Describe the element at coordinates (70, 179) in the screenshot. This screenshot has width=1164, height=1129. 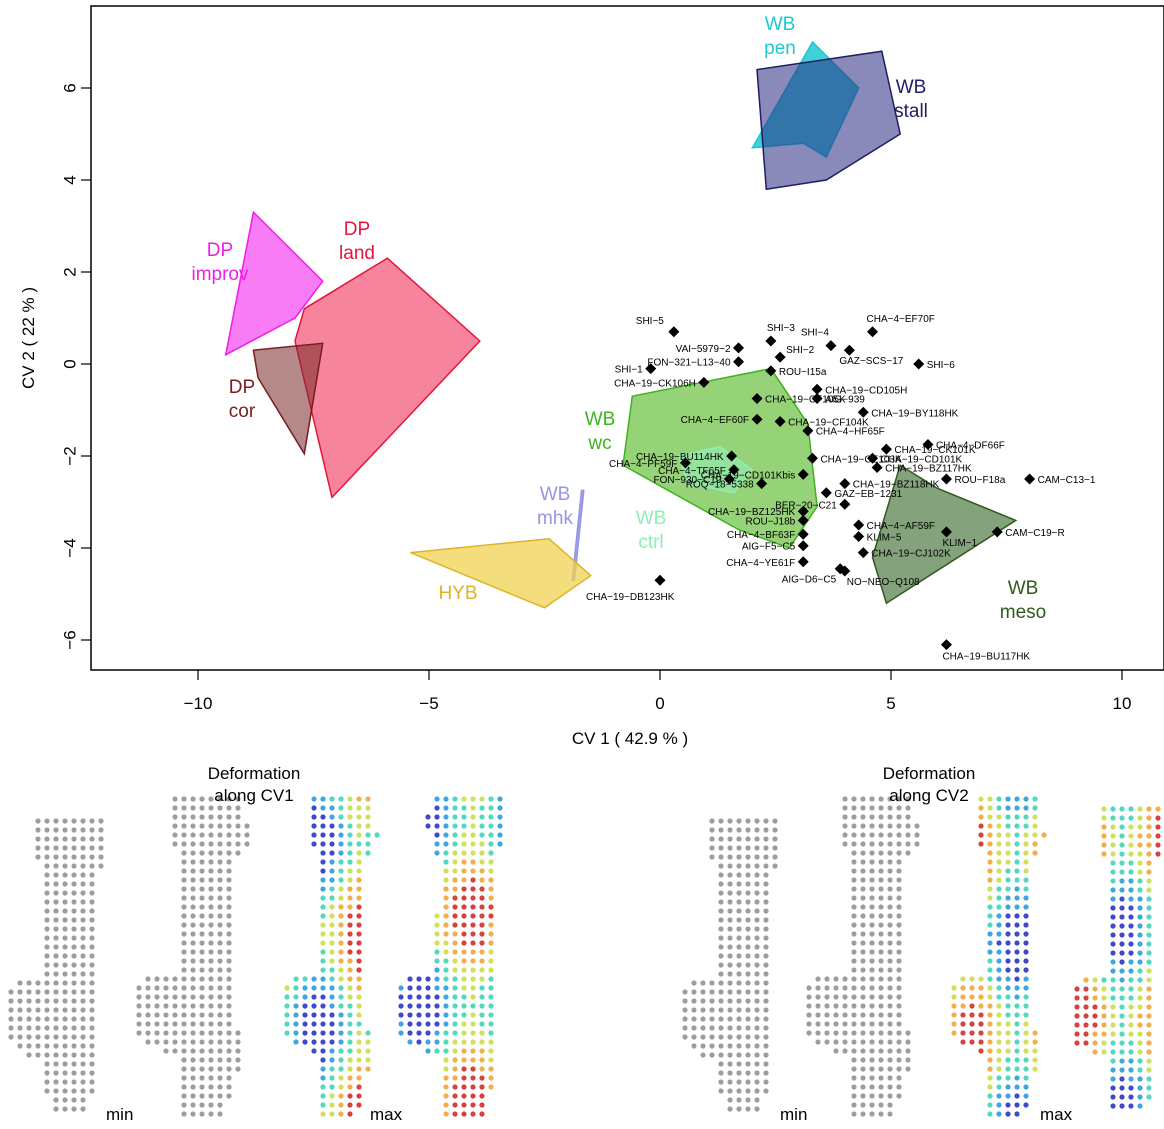
I see `y-tick-label: 4` at that location.